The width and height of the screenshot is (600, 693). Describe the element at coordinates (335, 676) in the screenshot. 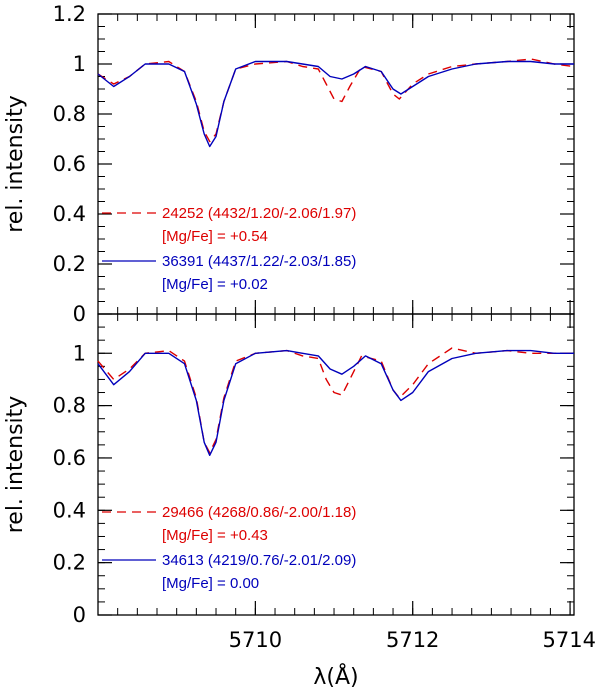

I see `x-axis-label: λ(Å)` at that location.